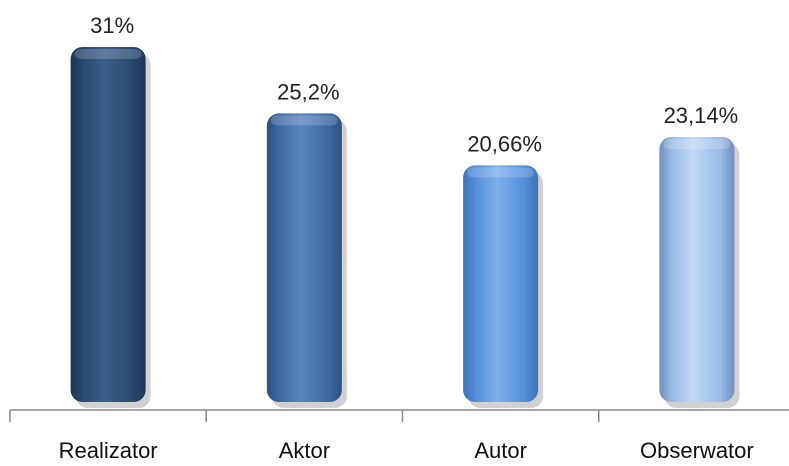  Describe the element at coordinates (112, 25) in the screenshot. I see `data-label-realizator: 31%` at that location.